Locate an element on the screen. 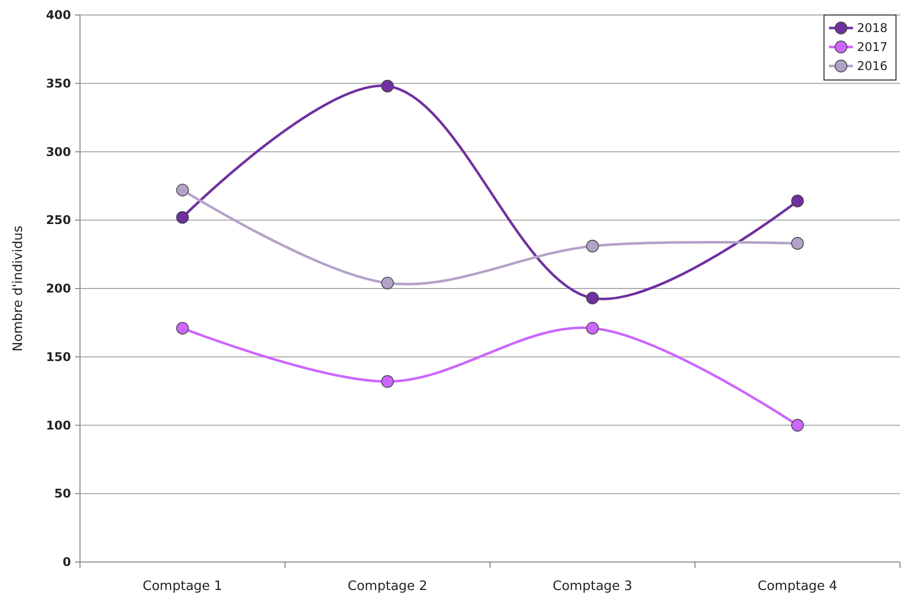 The image size is (915, 600). y-tick-label: 200 is located at coordinates (58, 289).